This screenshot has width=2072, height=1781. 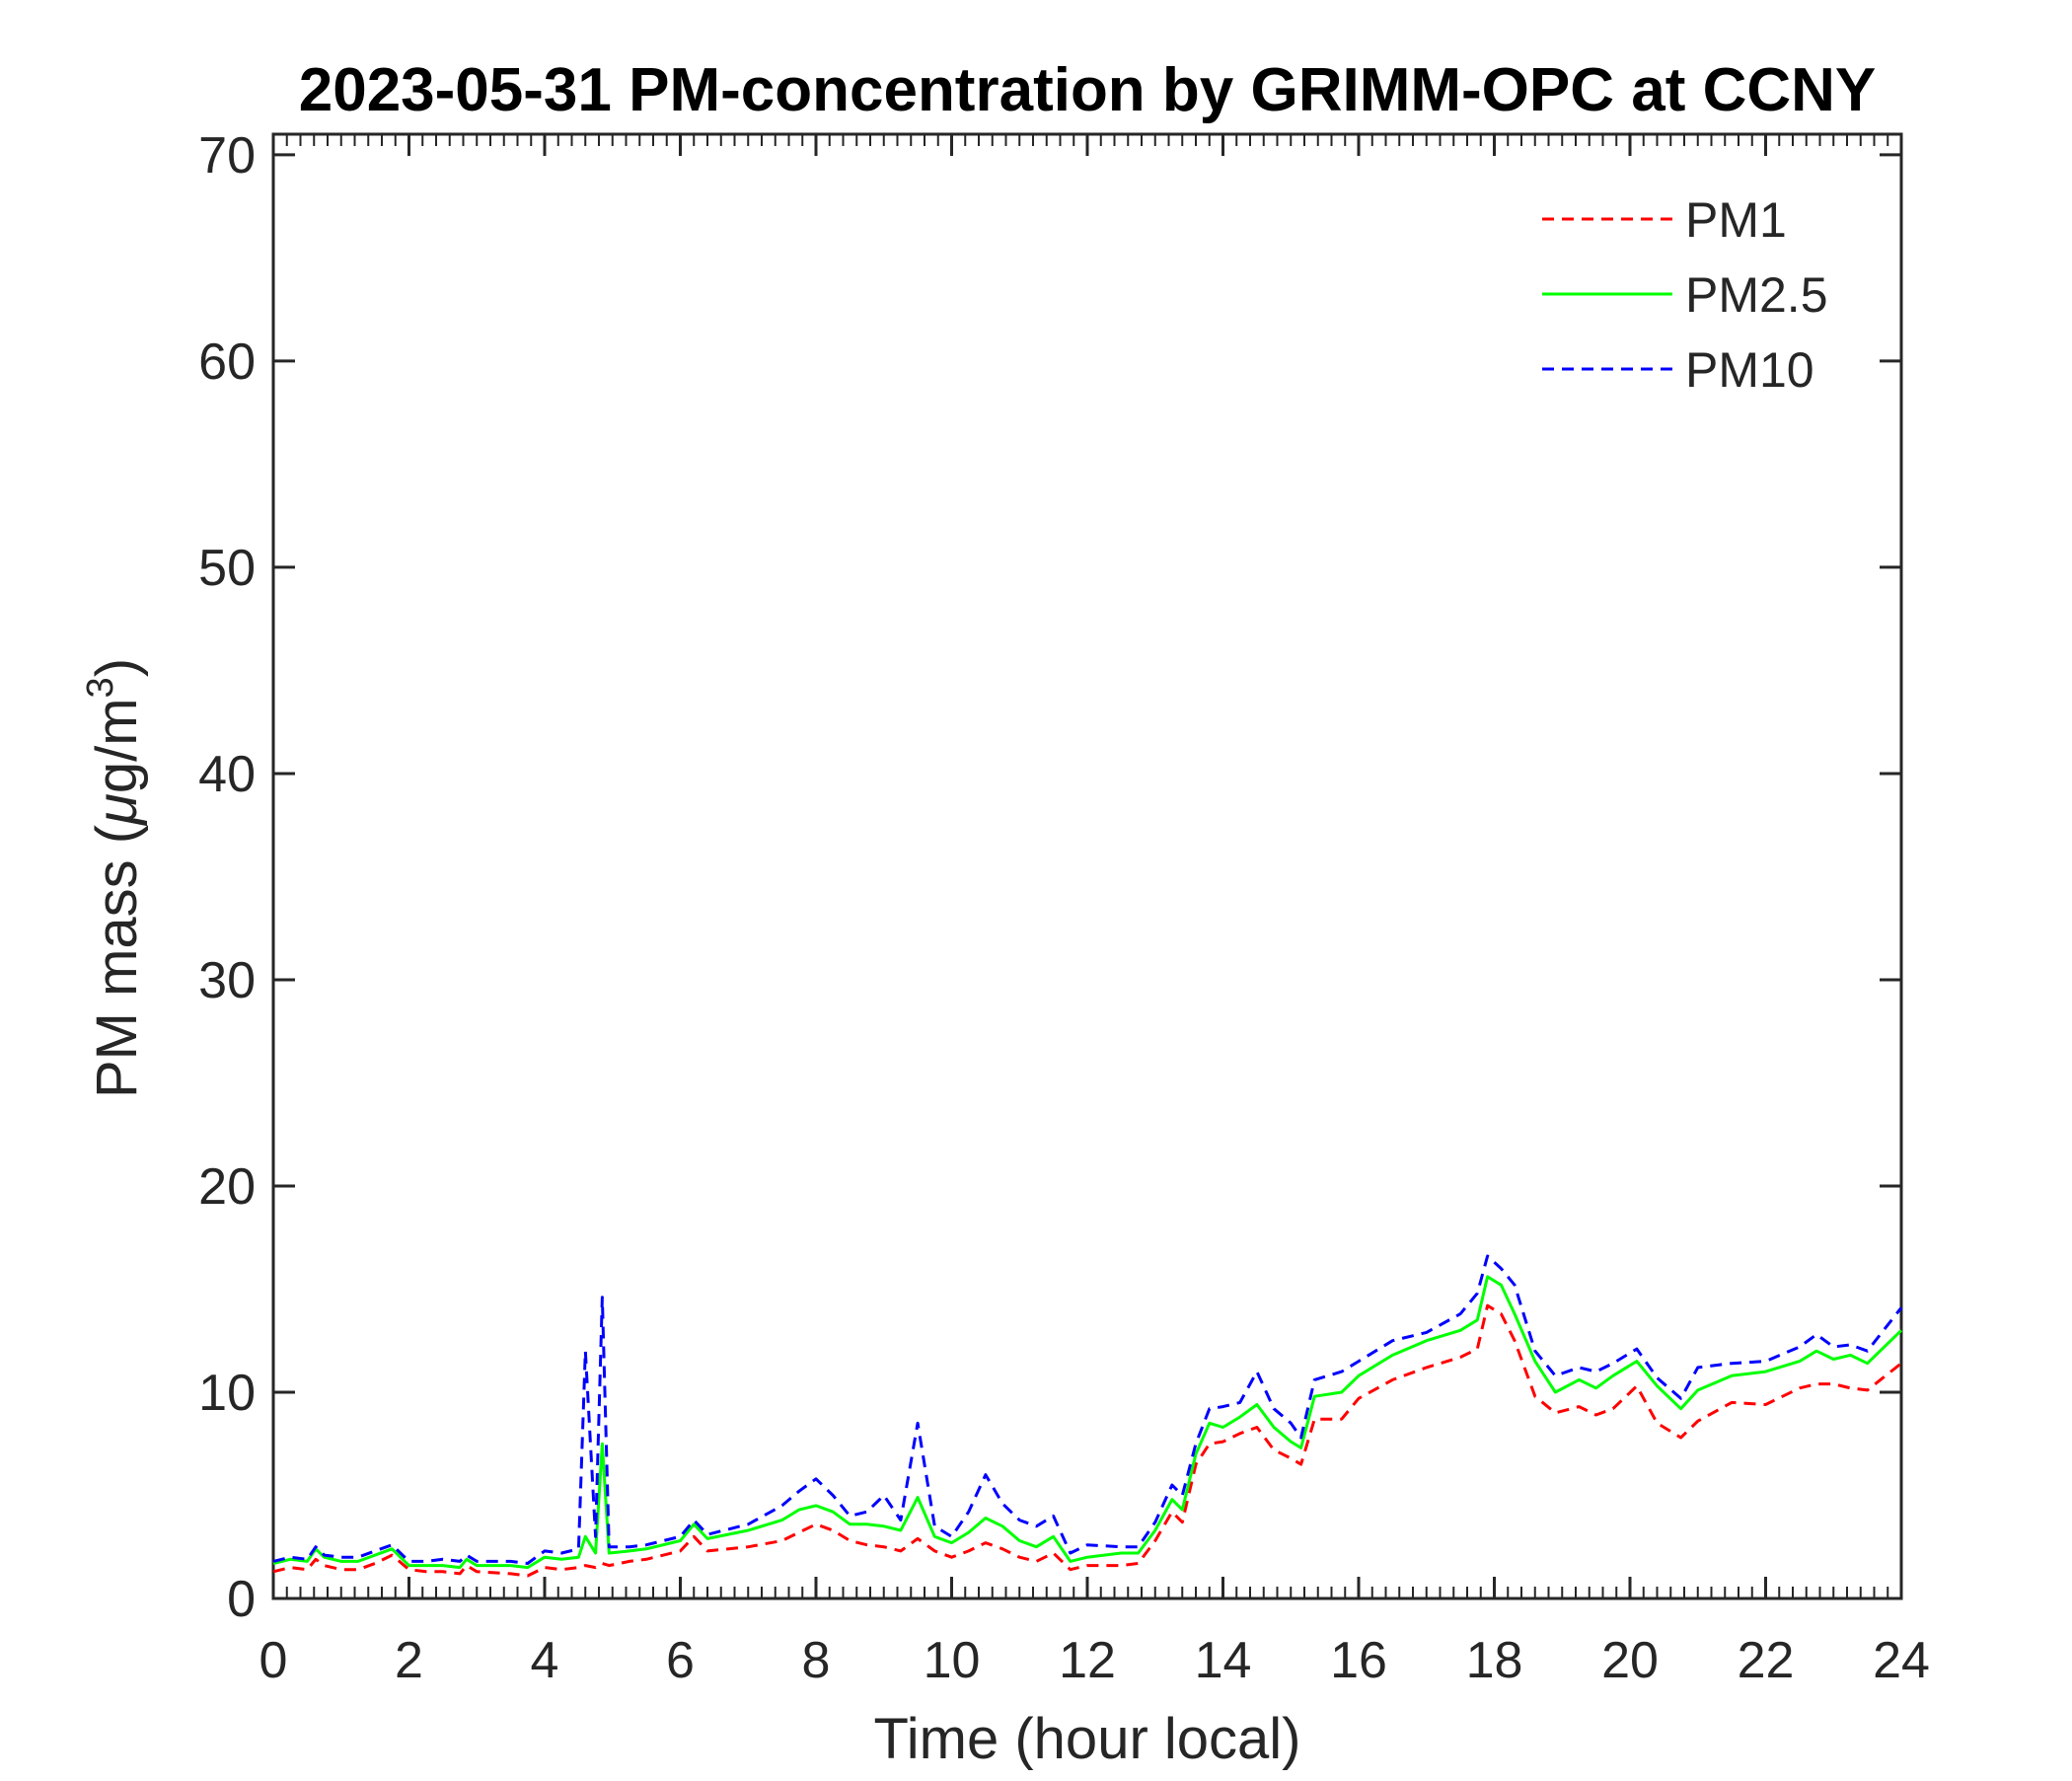 I want to click on series-lines, so click(x=1088, y=1416).